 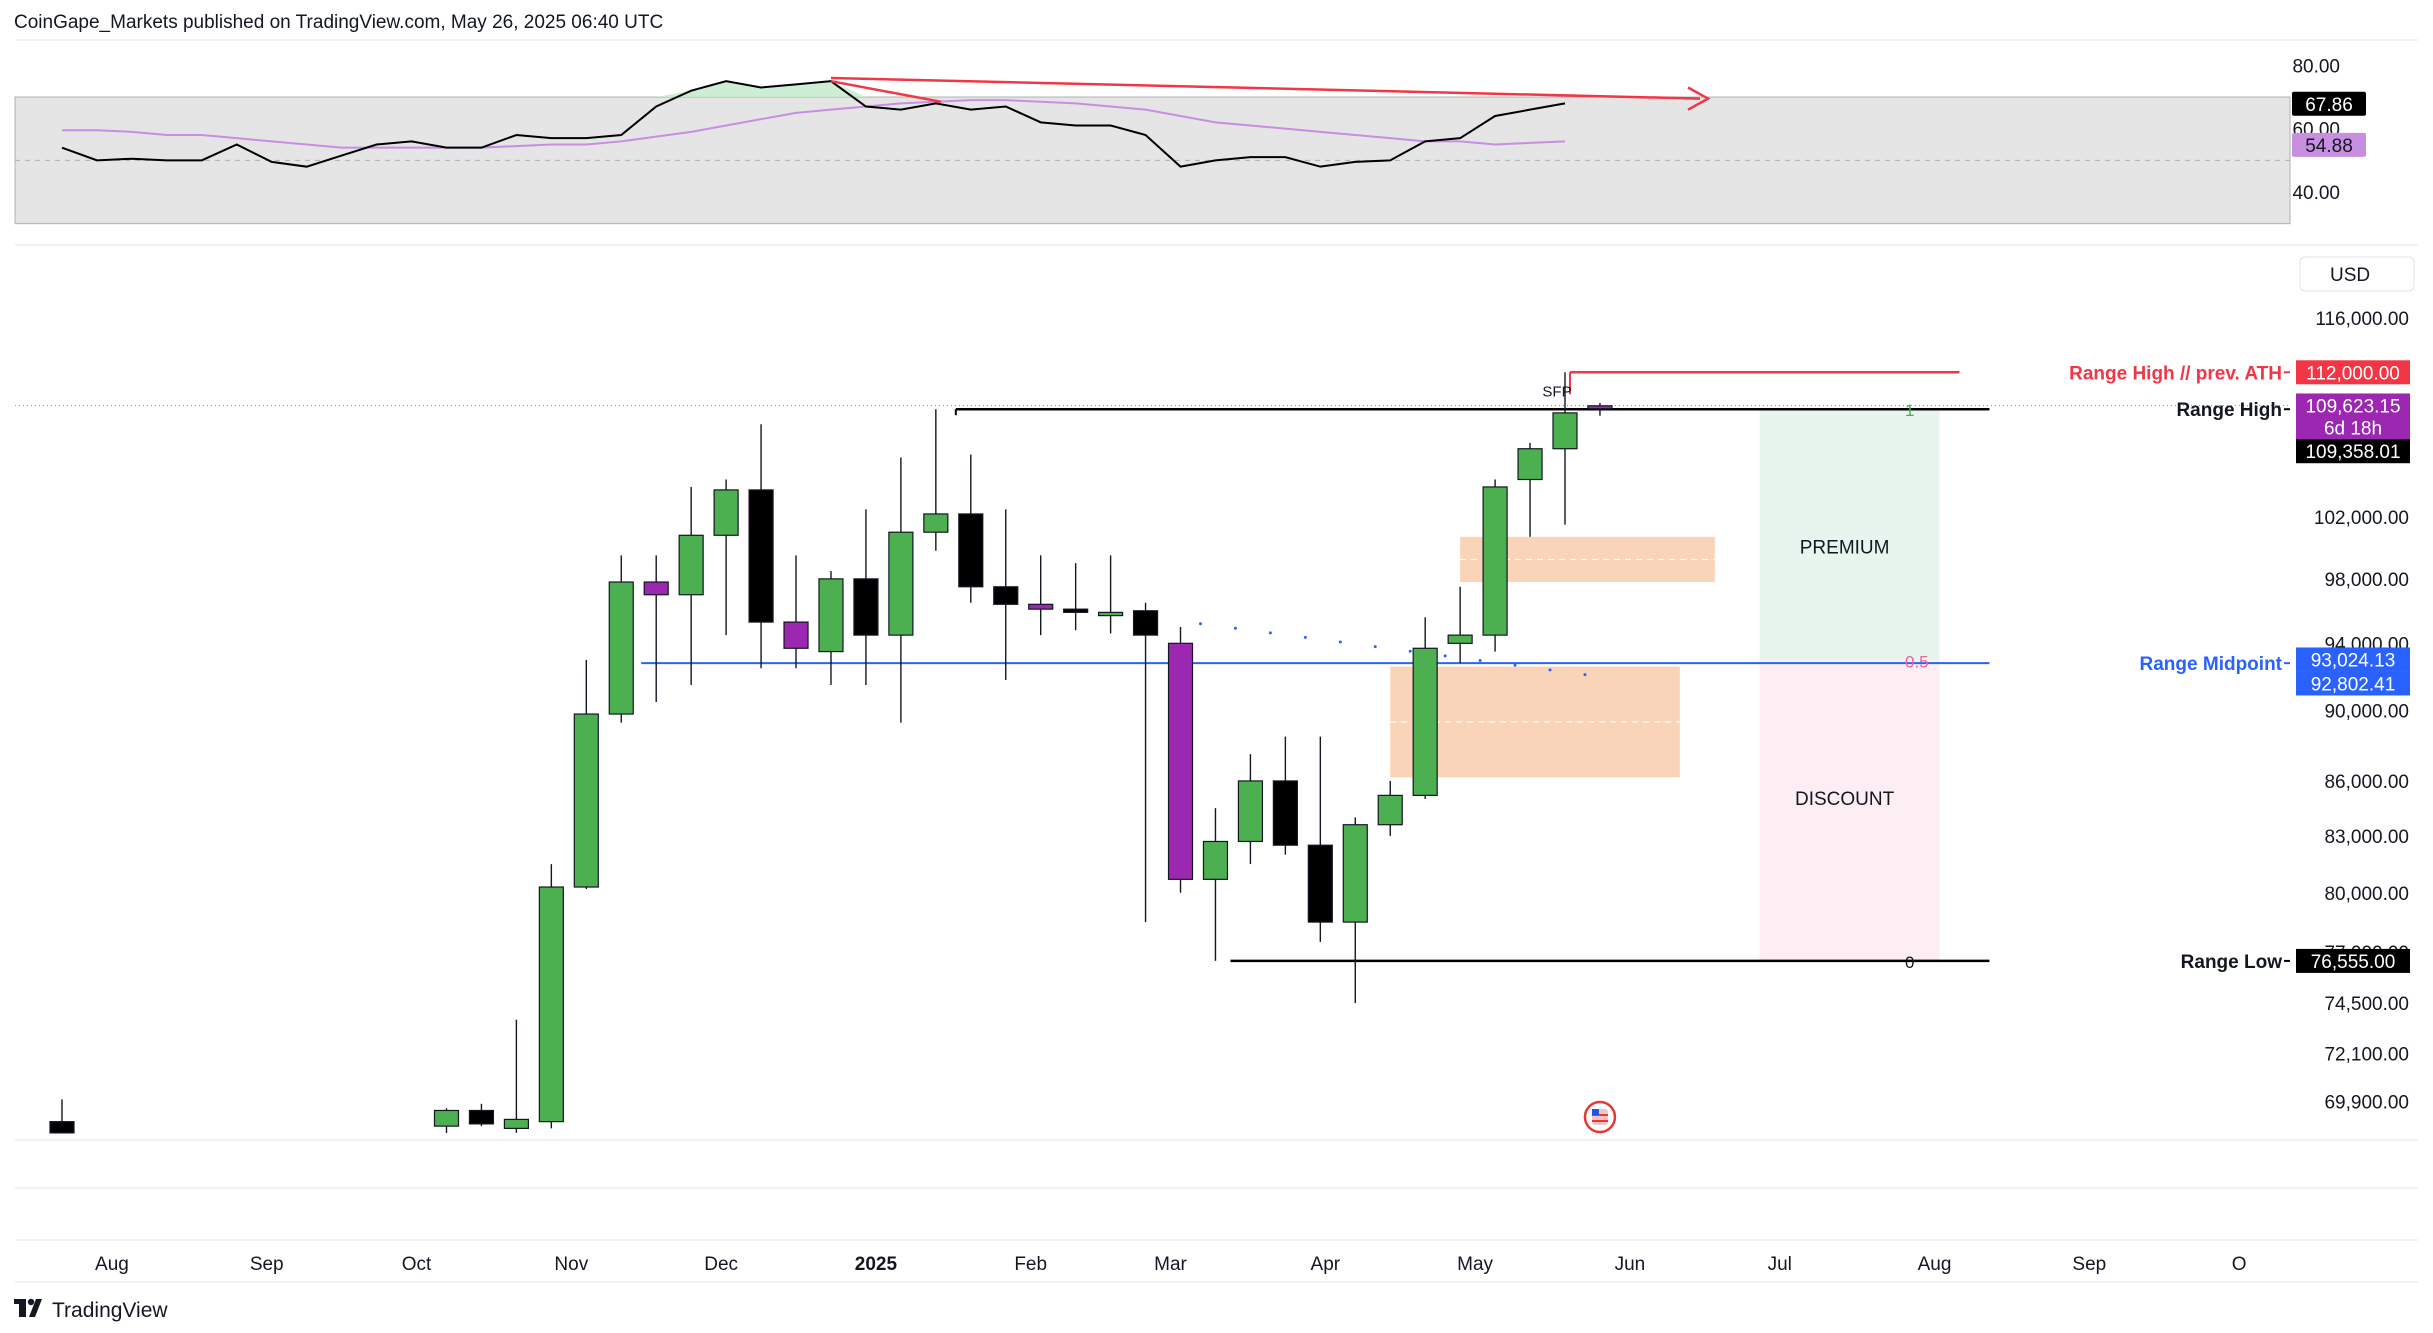 I want to click on price-tag: 109,358.01, so click(x=2352, y=452).